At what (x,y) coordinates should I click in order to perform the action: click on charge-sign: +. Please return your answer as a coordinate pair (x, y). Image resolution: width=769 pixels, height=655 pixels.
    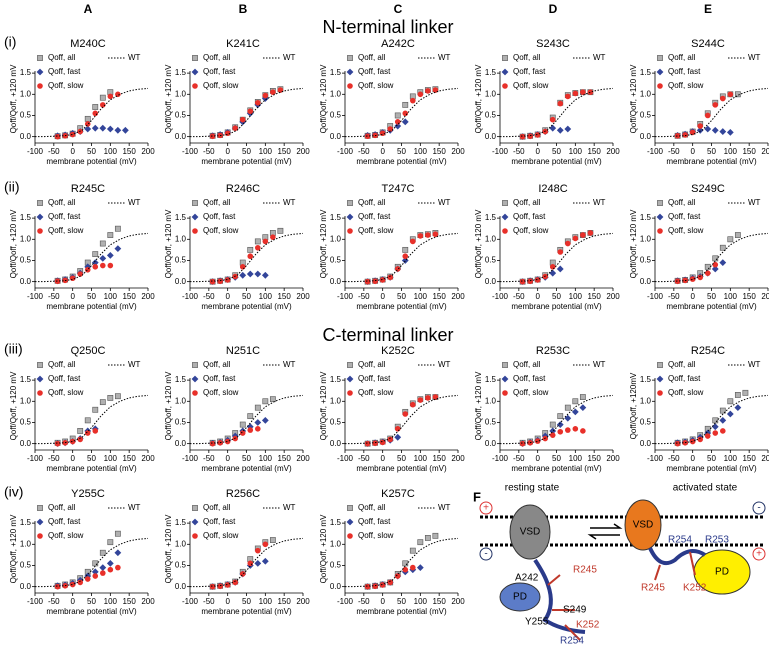
    Looking at the image, I should click on (486, 508).